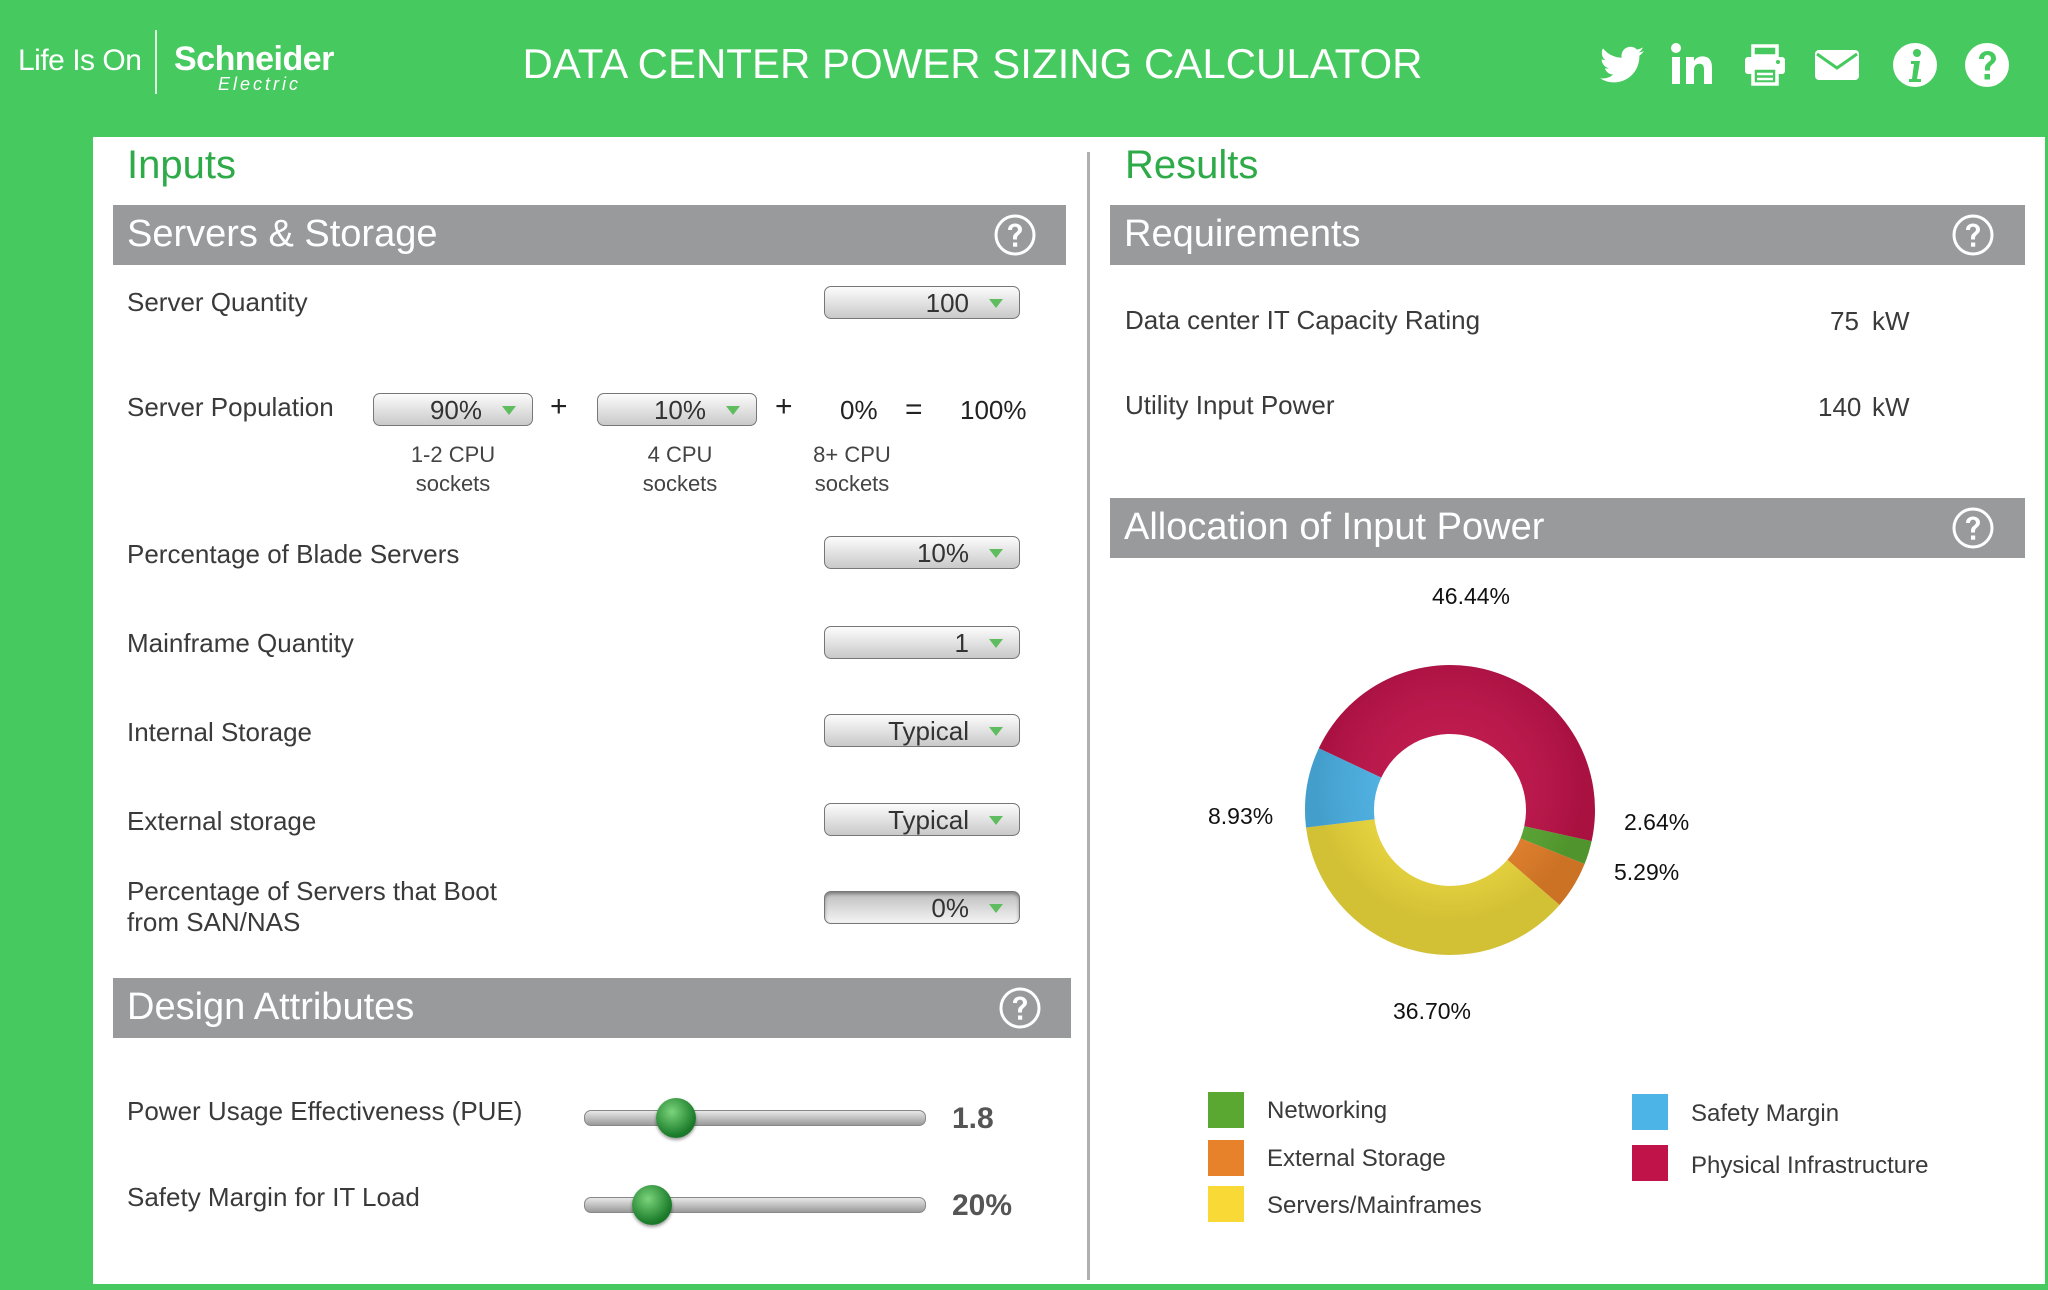 This screenshot has height=1290, width=2048. I want to click on linkedin-icon, so click(1693, 65).